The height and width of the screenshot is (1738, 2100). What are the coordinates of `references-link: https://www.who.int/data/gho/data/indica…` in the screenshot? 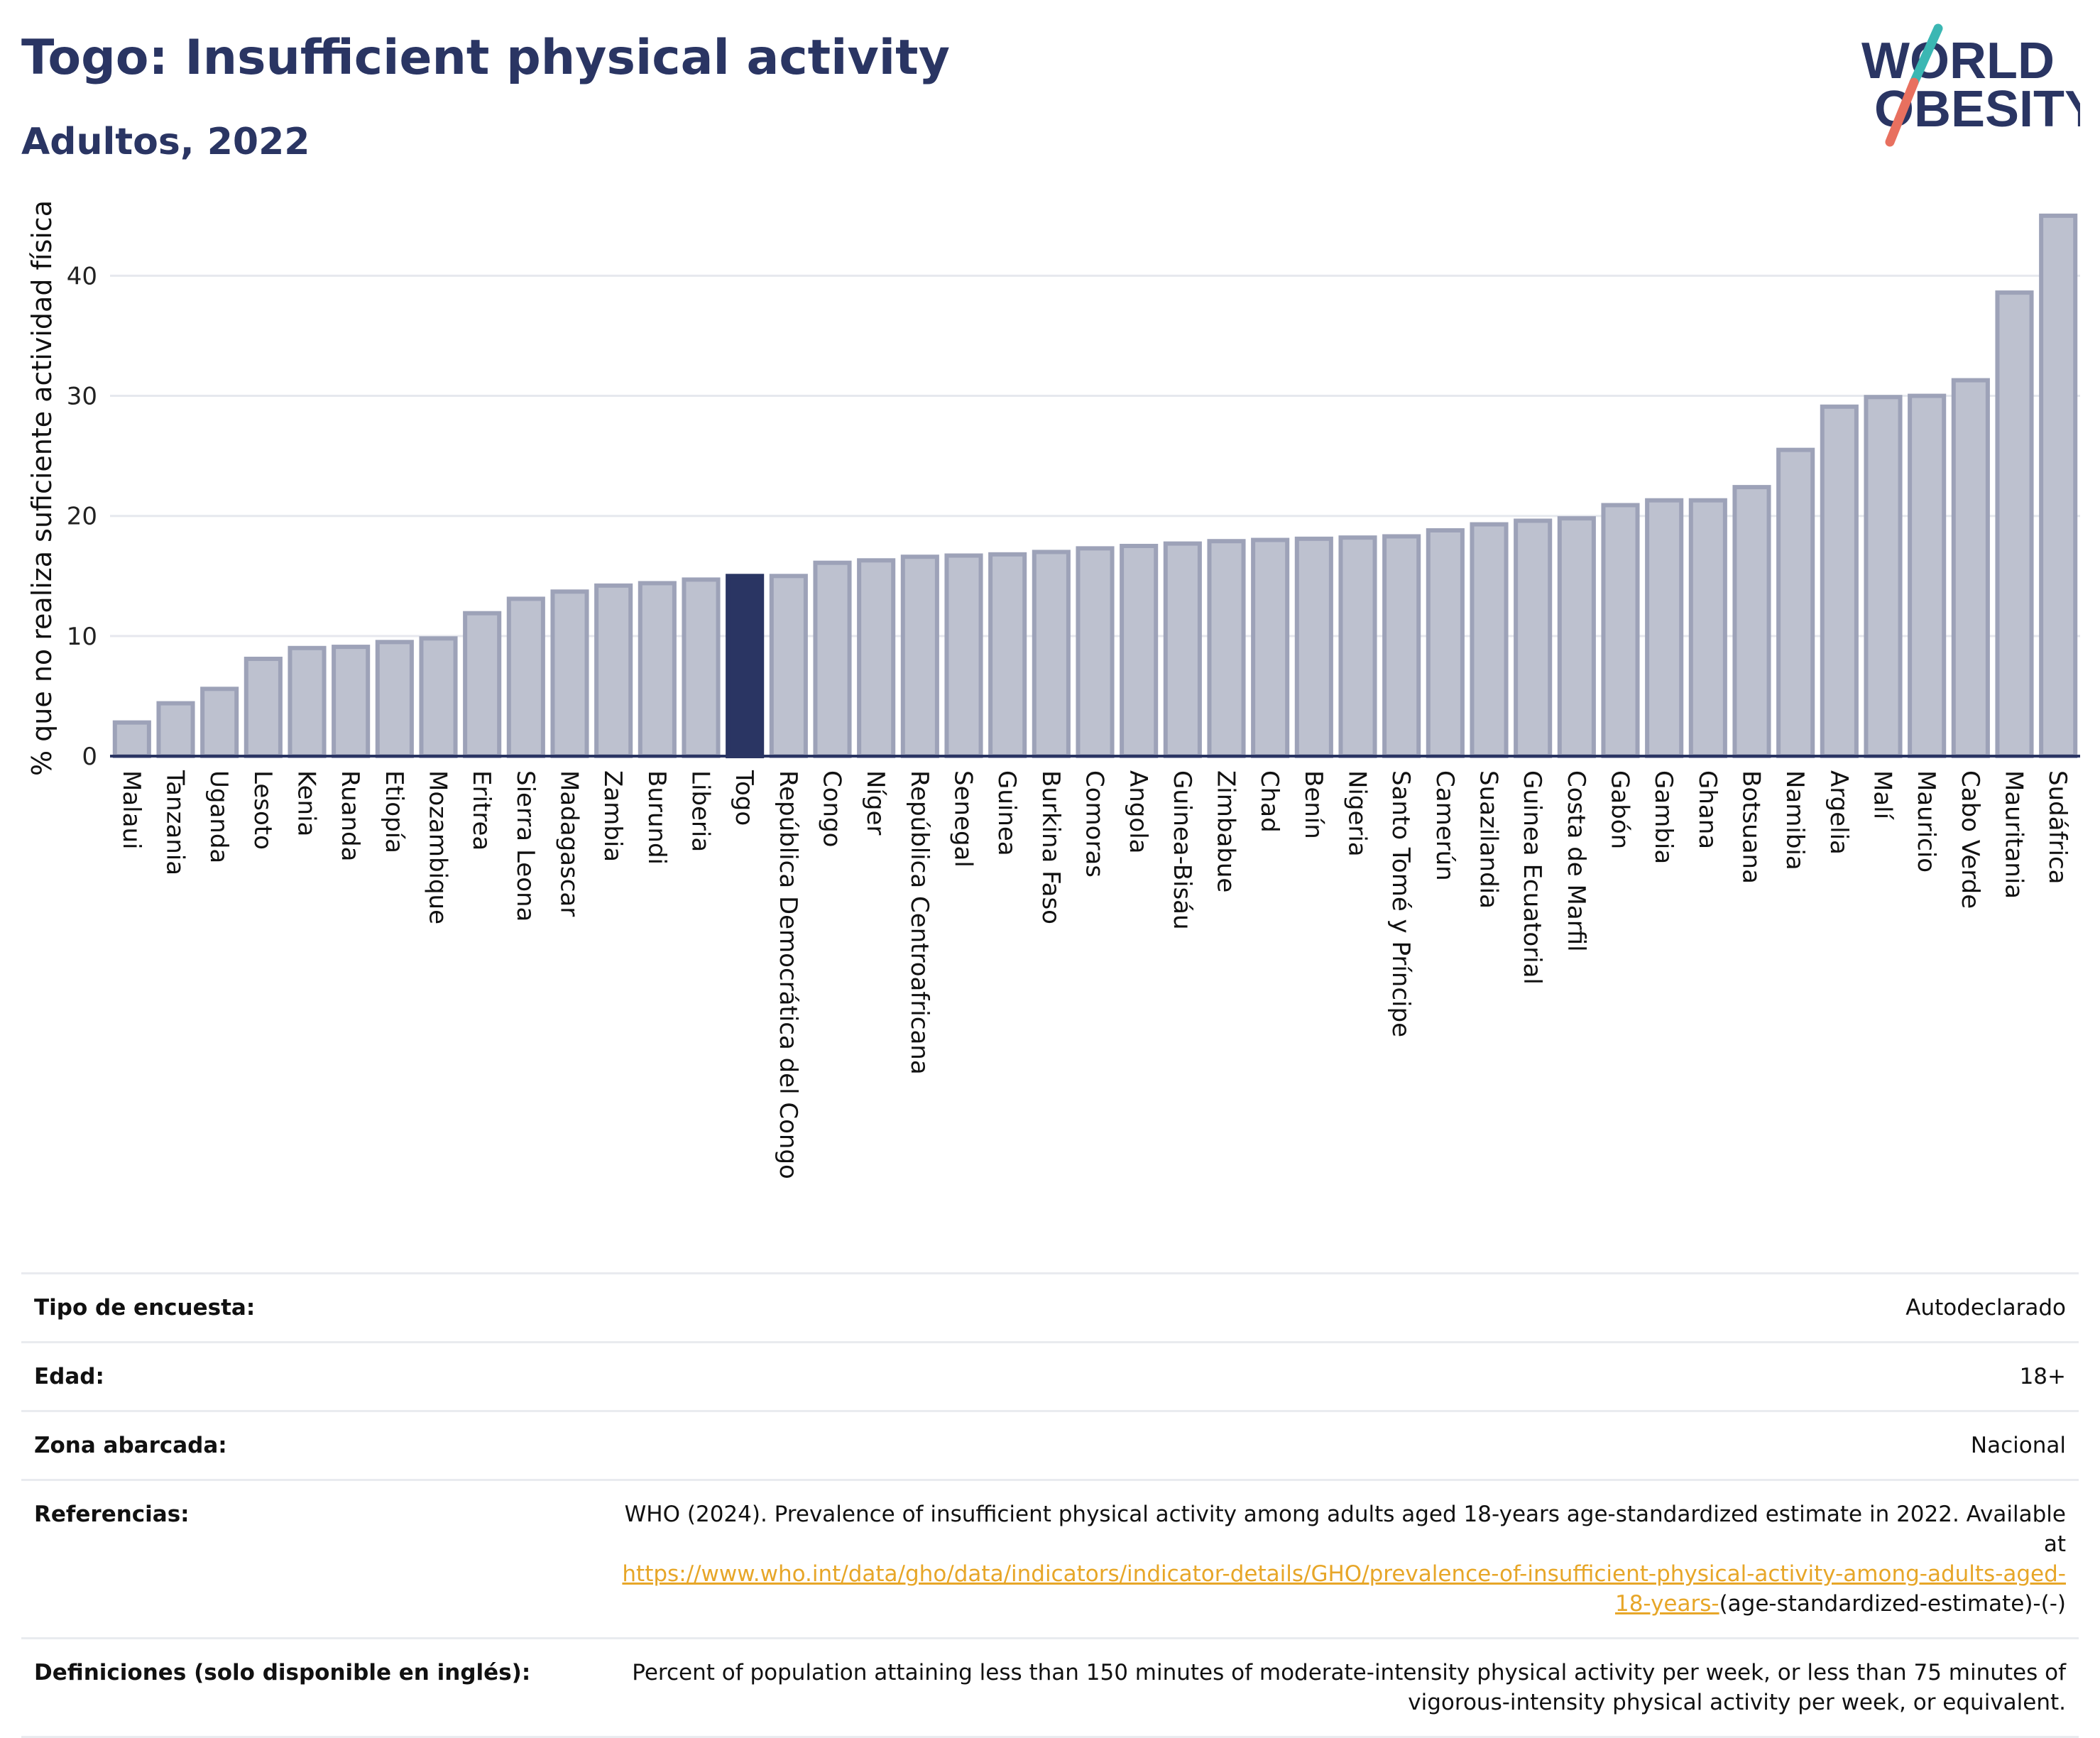 It's located at (1344, 1574).